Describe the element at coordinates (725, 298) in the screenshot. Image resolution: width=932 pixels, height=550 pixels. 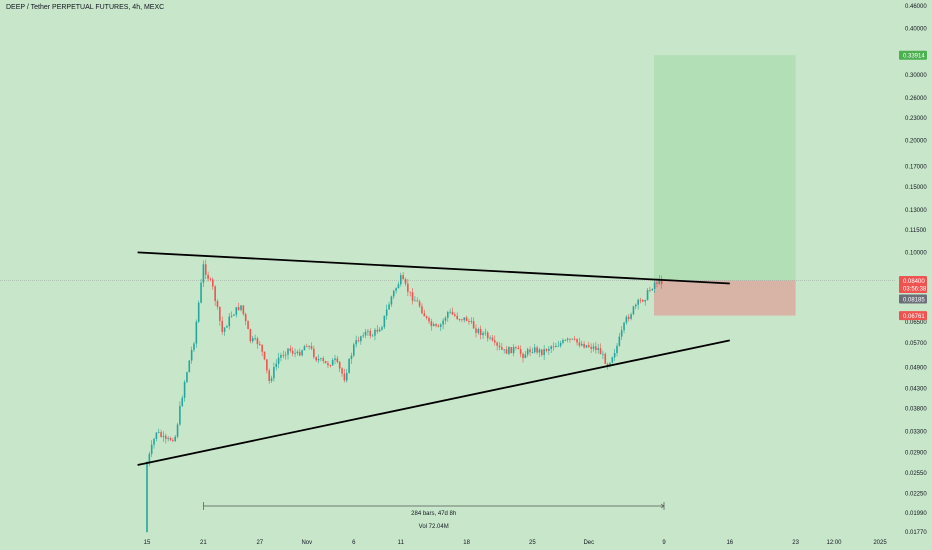
I see `stop-zone` at that location.